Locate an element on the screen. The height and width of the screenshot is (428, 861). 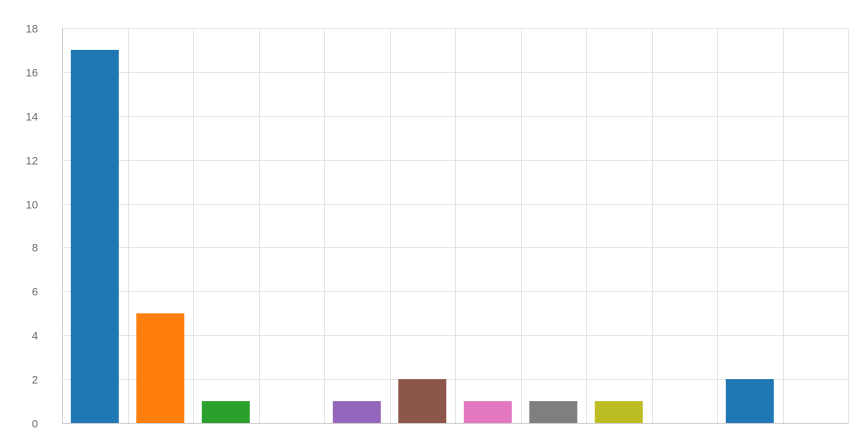
y-tick-label: 6 is located at coordinates (35, 293).